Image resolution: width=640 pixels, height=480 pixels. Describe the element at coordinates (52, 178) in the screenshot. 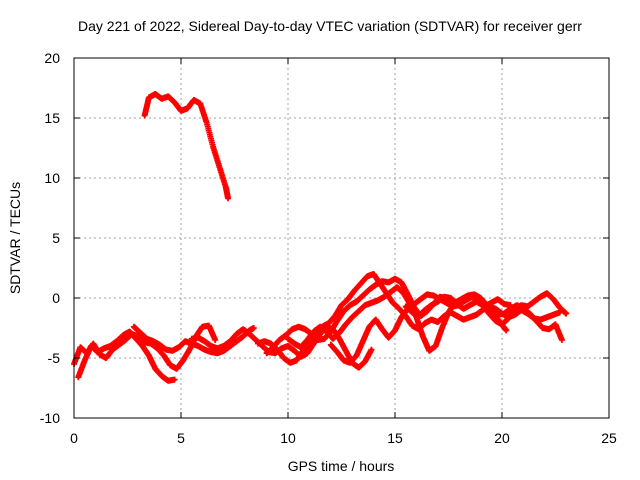

I see `y-tick-label: 10` at that location.